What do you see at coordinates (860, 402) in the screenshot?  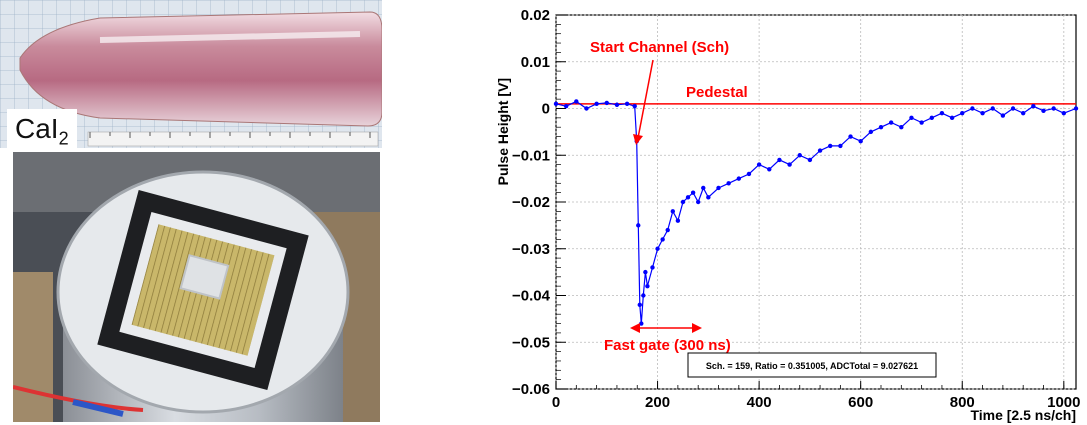 I see `x-tick-label: 600` at bounding box center [860, 402].